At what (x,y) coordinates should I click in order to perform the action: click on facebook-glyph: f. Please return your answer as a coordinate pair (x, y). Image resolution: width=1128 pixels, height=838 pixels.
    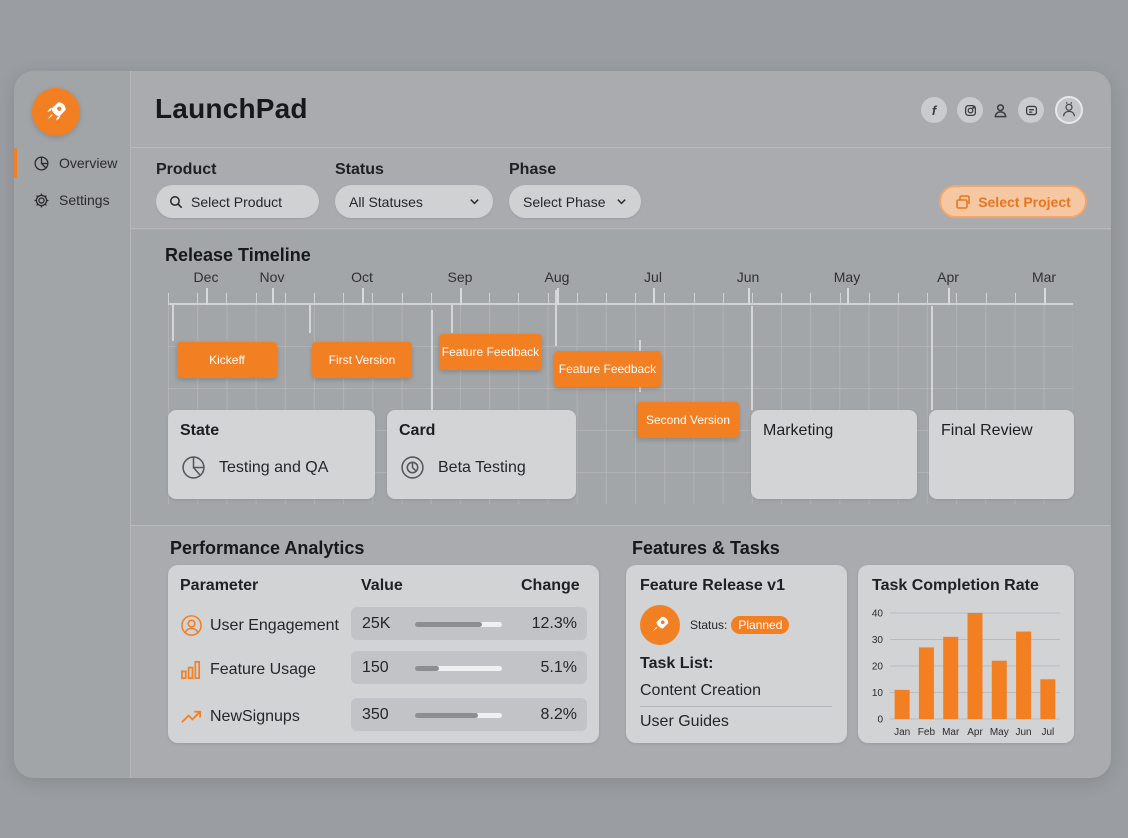
    Looking at the image, I should click on (934, 110).